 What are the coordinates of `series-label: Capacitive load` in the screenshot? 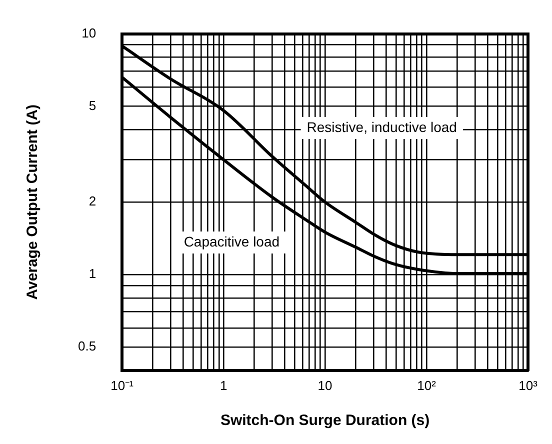 It's located at (232, 241).